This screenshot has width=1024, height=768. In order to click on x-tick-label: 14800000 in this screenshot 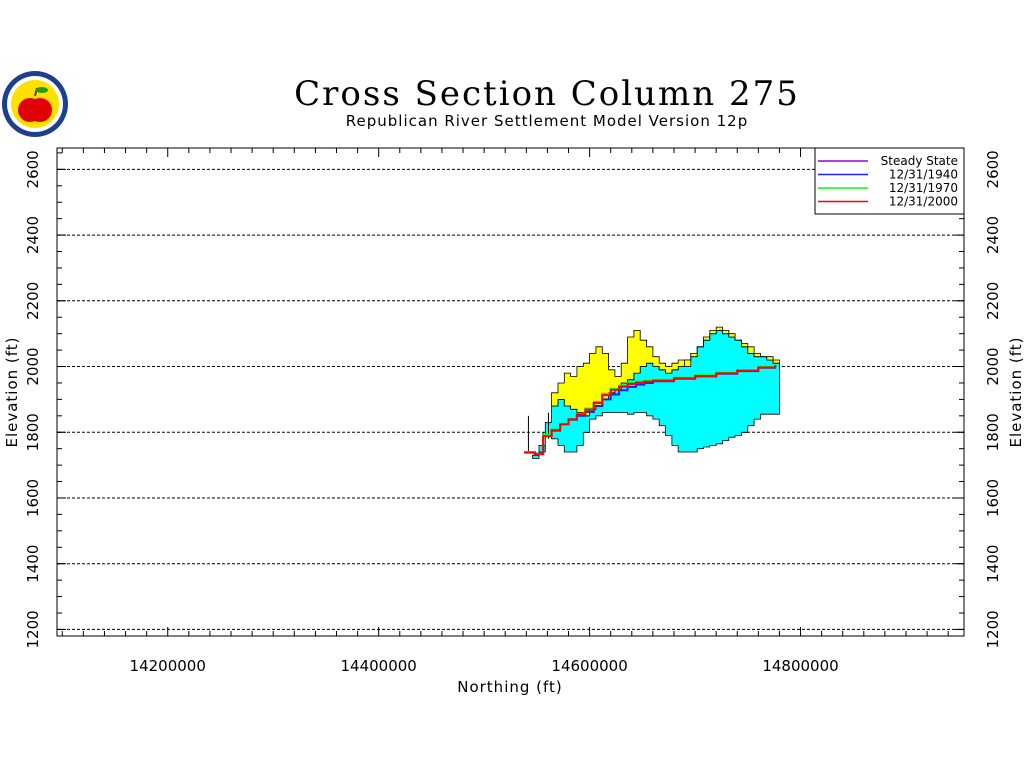, I will do `click(800, 666)`.